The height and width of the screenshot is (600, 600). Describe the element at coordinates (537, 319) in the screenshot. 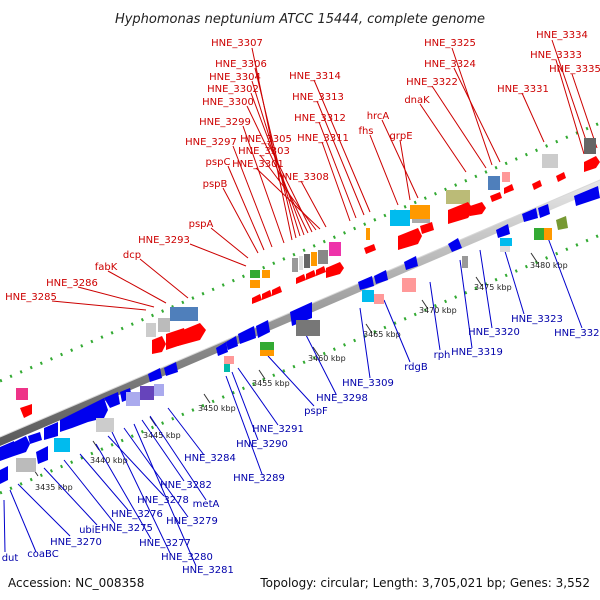

I see `gene-label: HNE_3323` at that location.